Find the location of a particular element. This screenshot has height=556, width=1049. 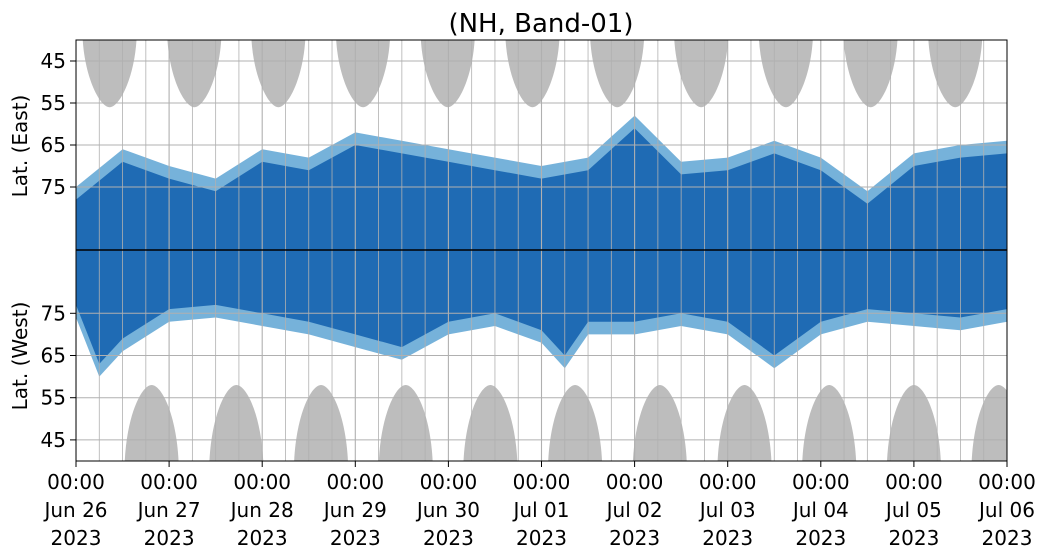

y-tick-label-east: 45 is located at coordinates (53, 61).